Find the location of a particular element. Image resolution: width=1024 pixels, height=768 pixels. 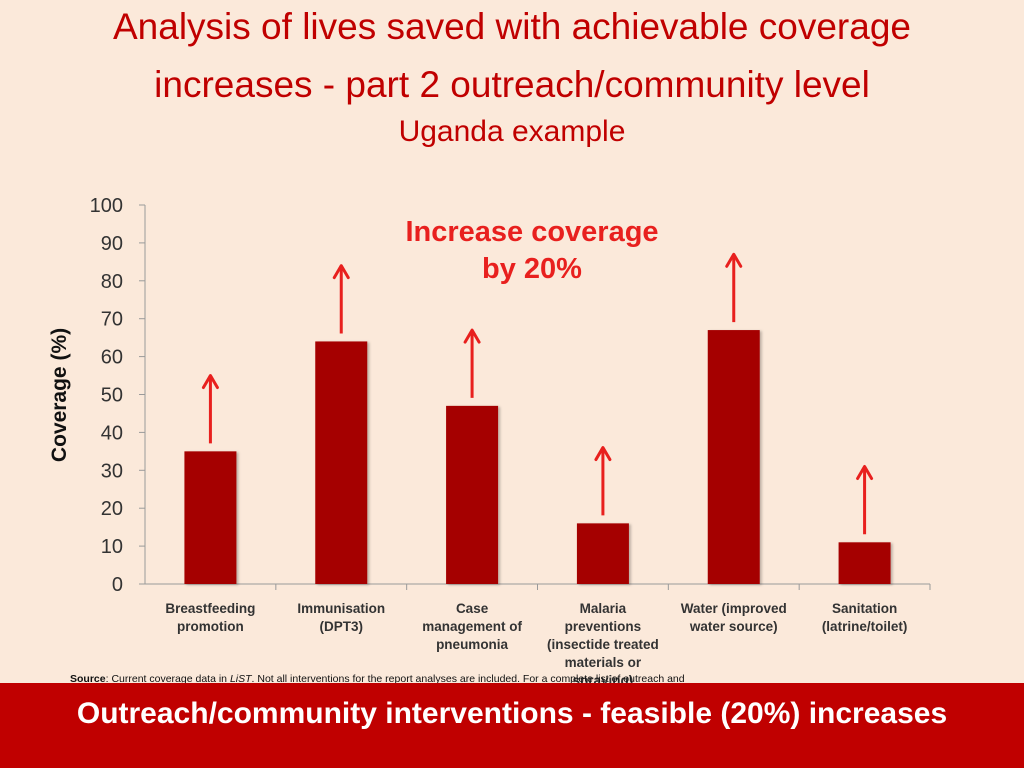

y-tick-label: 70 is located at coordinates (112, 320).